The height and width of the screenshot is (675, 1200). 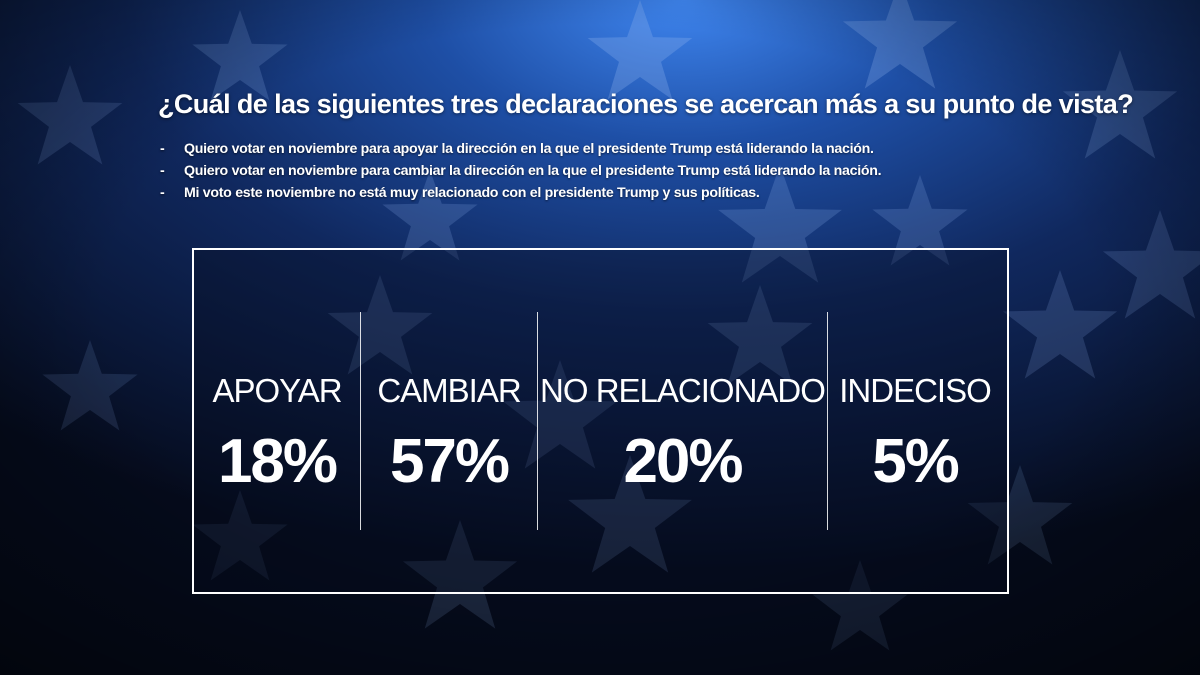 What do you see at coordinates (683, 461) in the screenshot?
I see `result-percent: 20%` at bounding box center [683, 461].